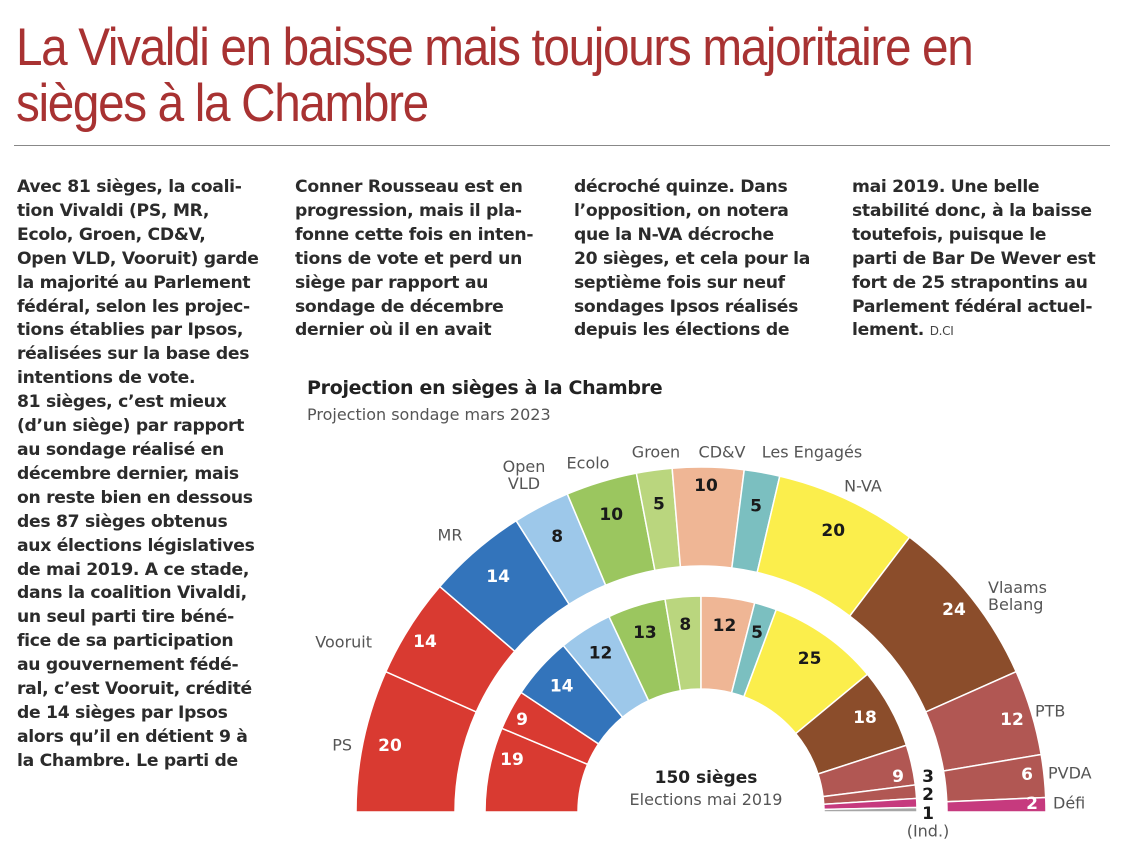  Describe the element at coordinates (870, 809) in the screenshot. I see `inner-segment-ind` at that location.